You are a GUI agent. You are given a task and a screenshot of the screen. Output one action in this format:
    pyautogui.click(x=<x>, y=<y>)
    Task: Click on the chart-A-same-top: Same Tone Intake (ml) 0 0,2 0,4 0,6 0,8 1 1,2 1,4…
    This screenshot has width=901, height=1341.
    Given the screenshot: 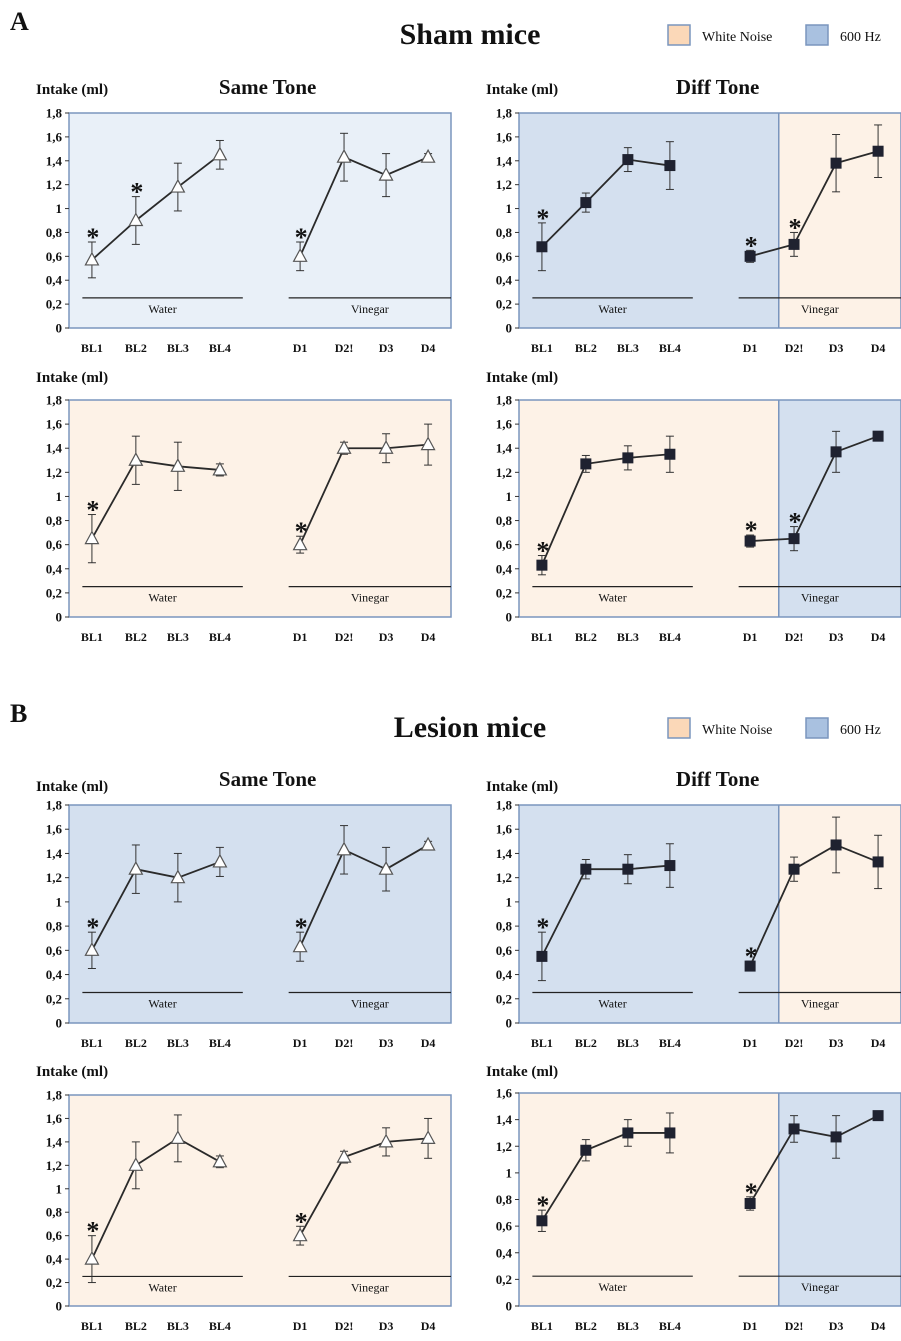 What is the action you would take?
    pyautogui.click(x=244, y=215)
    